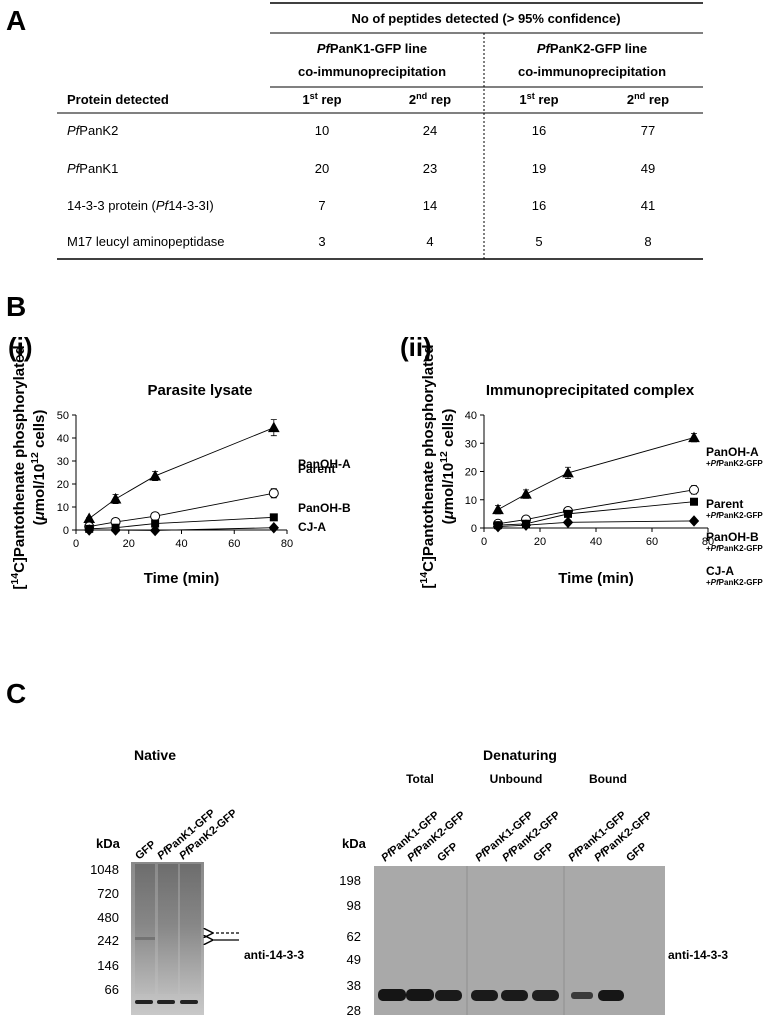  I want to click on text-run: (, so click(39, 522).